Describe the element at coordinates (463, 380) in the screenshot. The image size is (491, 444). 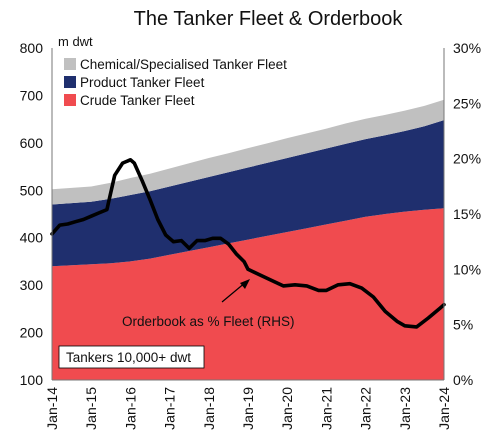
I see `y-right-tick-label: 0%` at that location.